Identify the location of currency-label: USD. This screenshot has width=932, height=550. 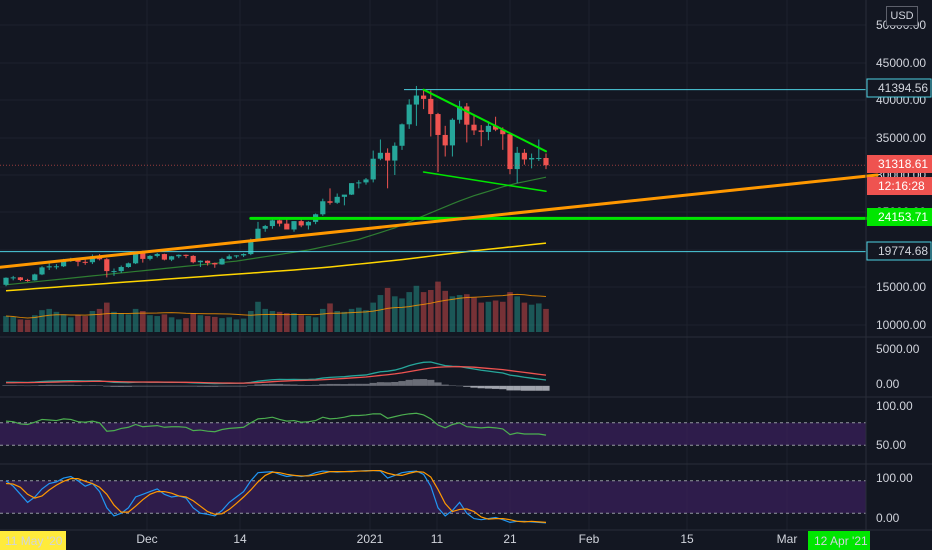
(902, 16).